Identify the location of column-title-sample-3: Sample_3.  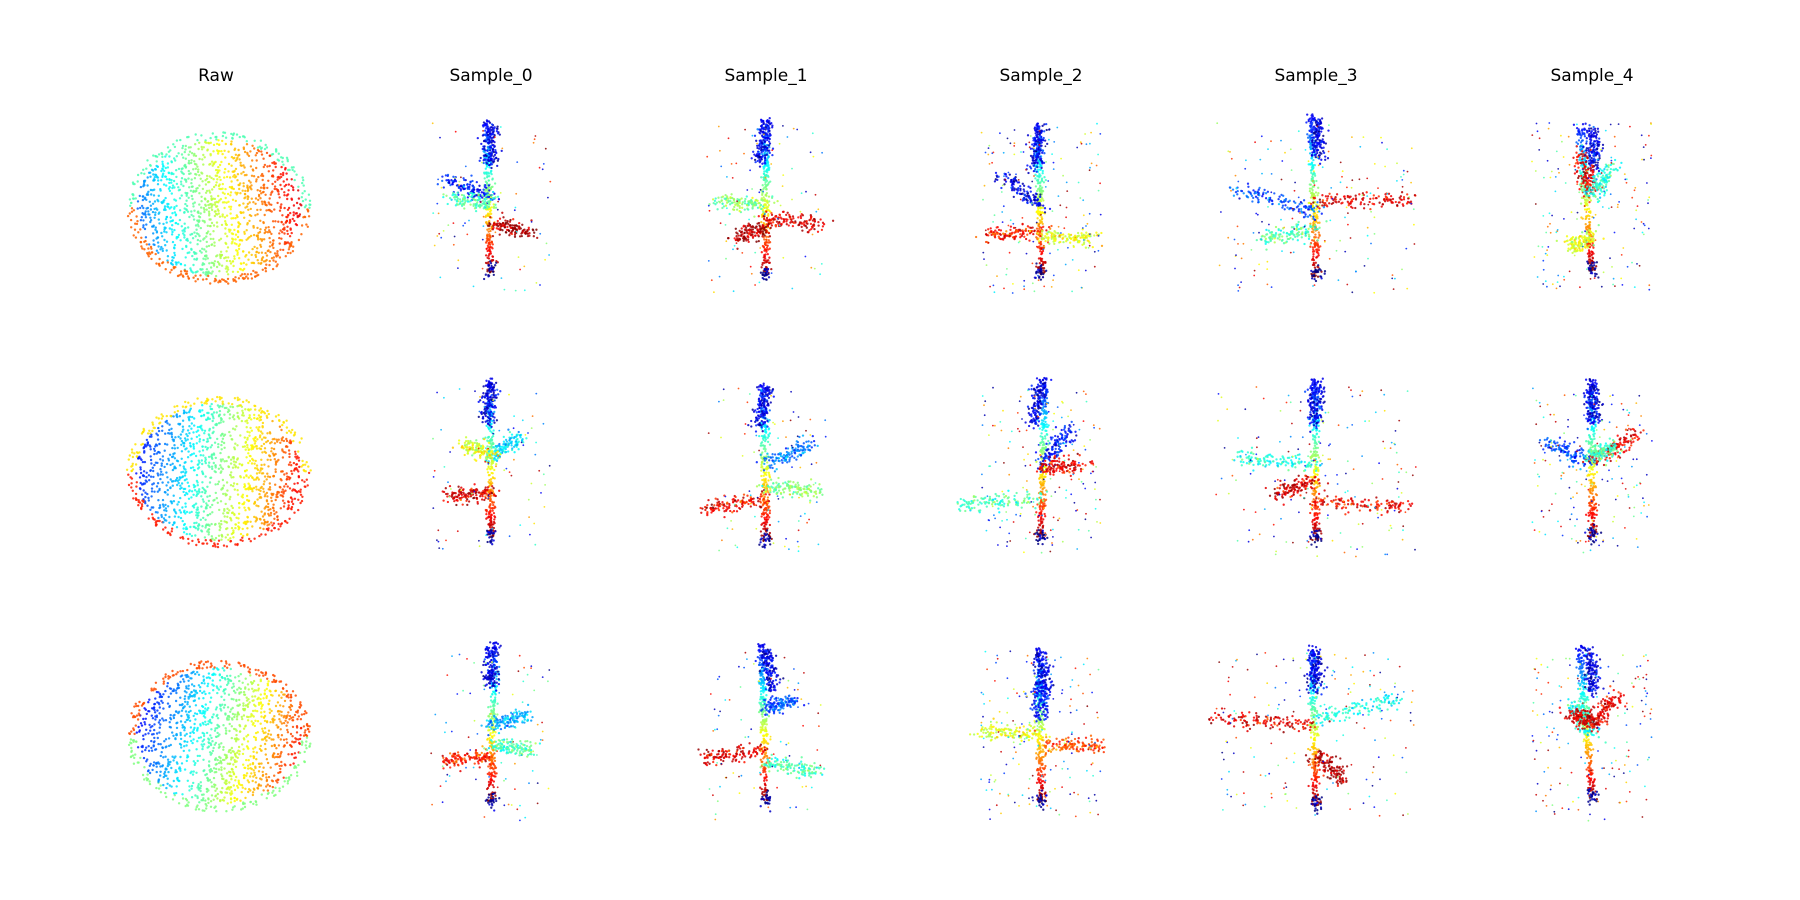
(1316, 76).